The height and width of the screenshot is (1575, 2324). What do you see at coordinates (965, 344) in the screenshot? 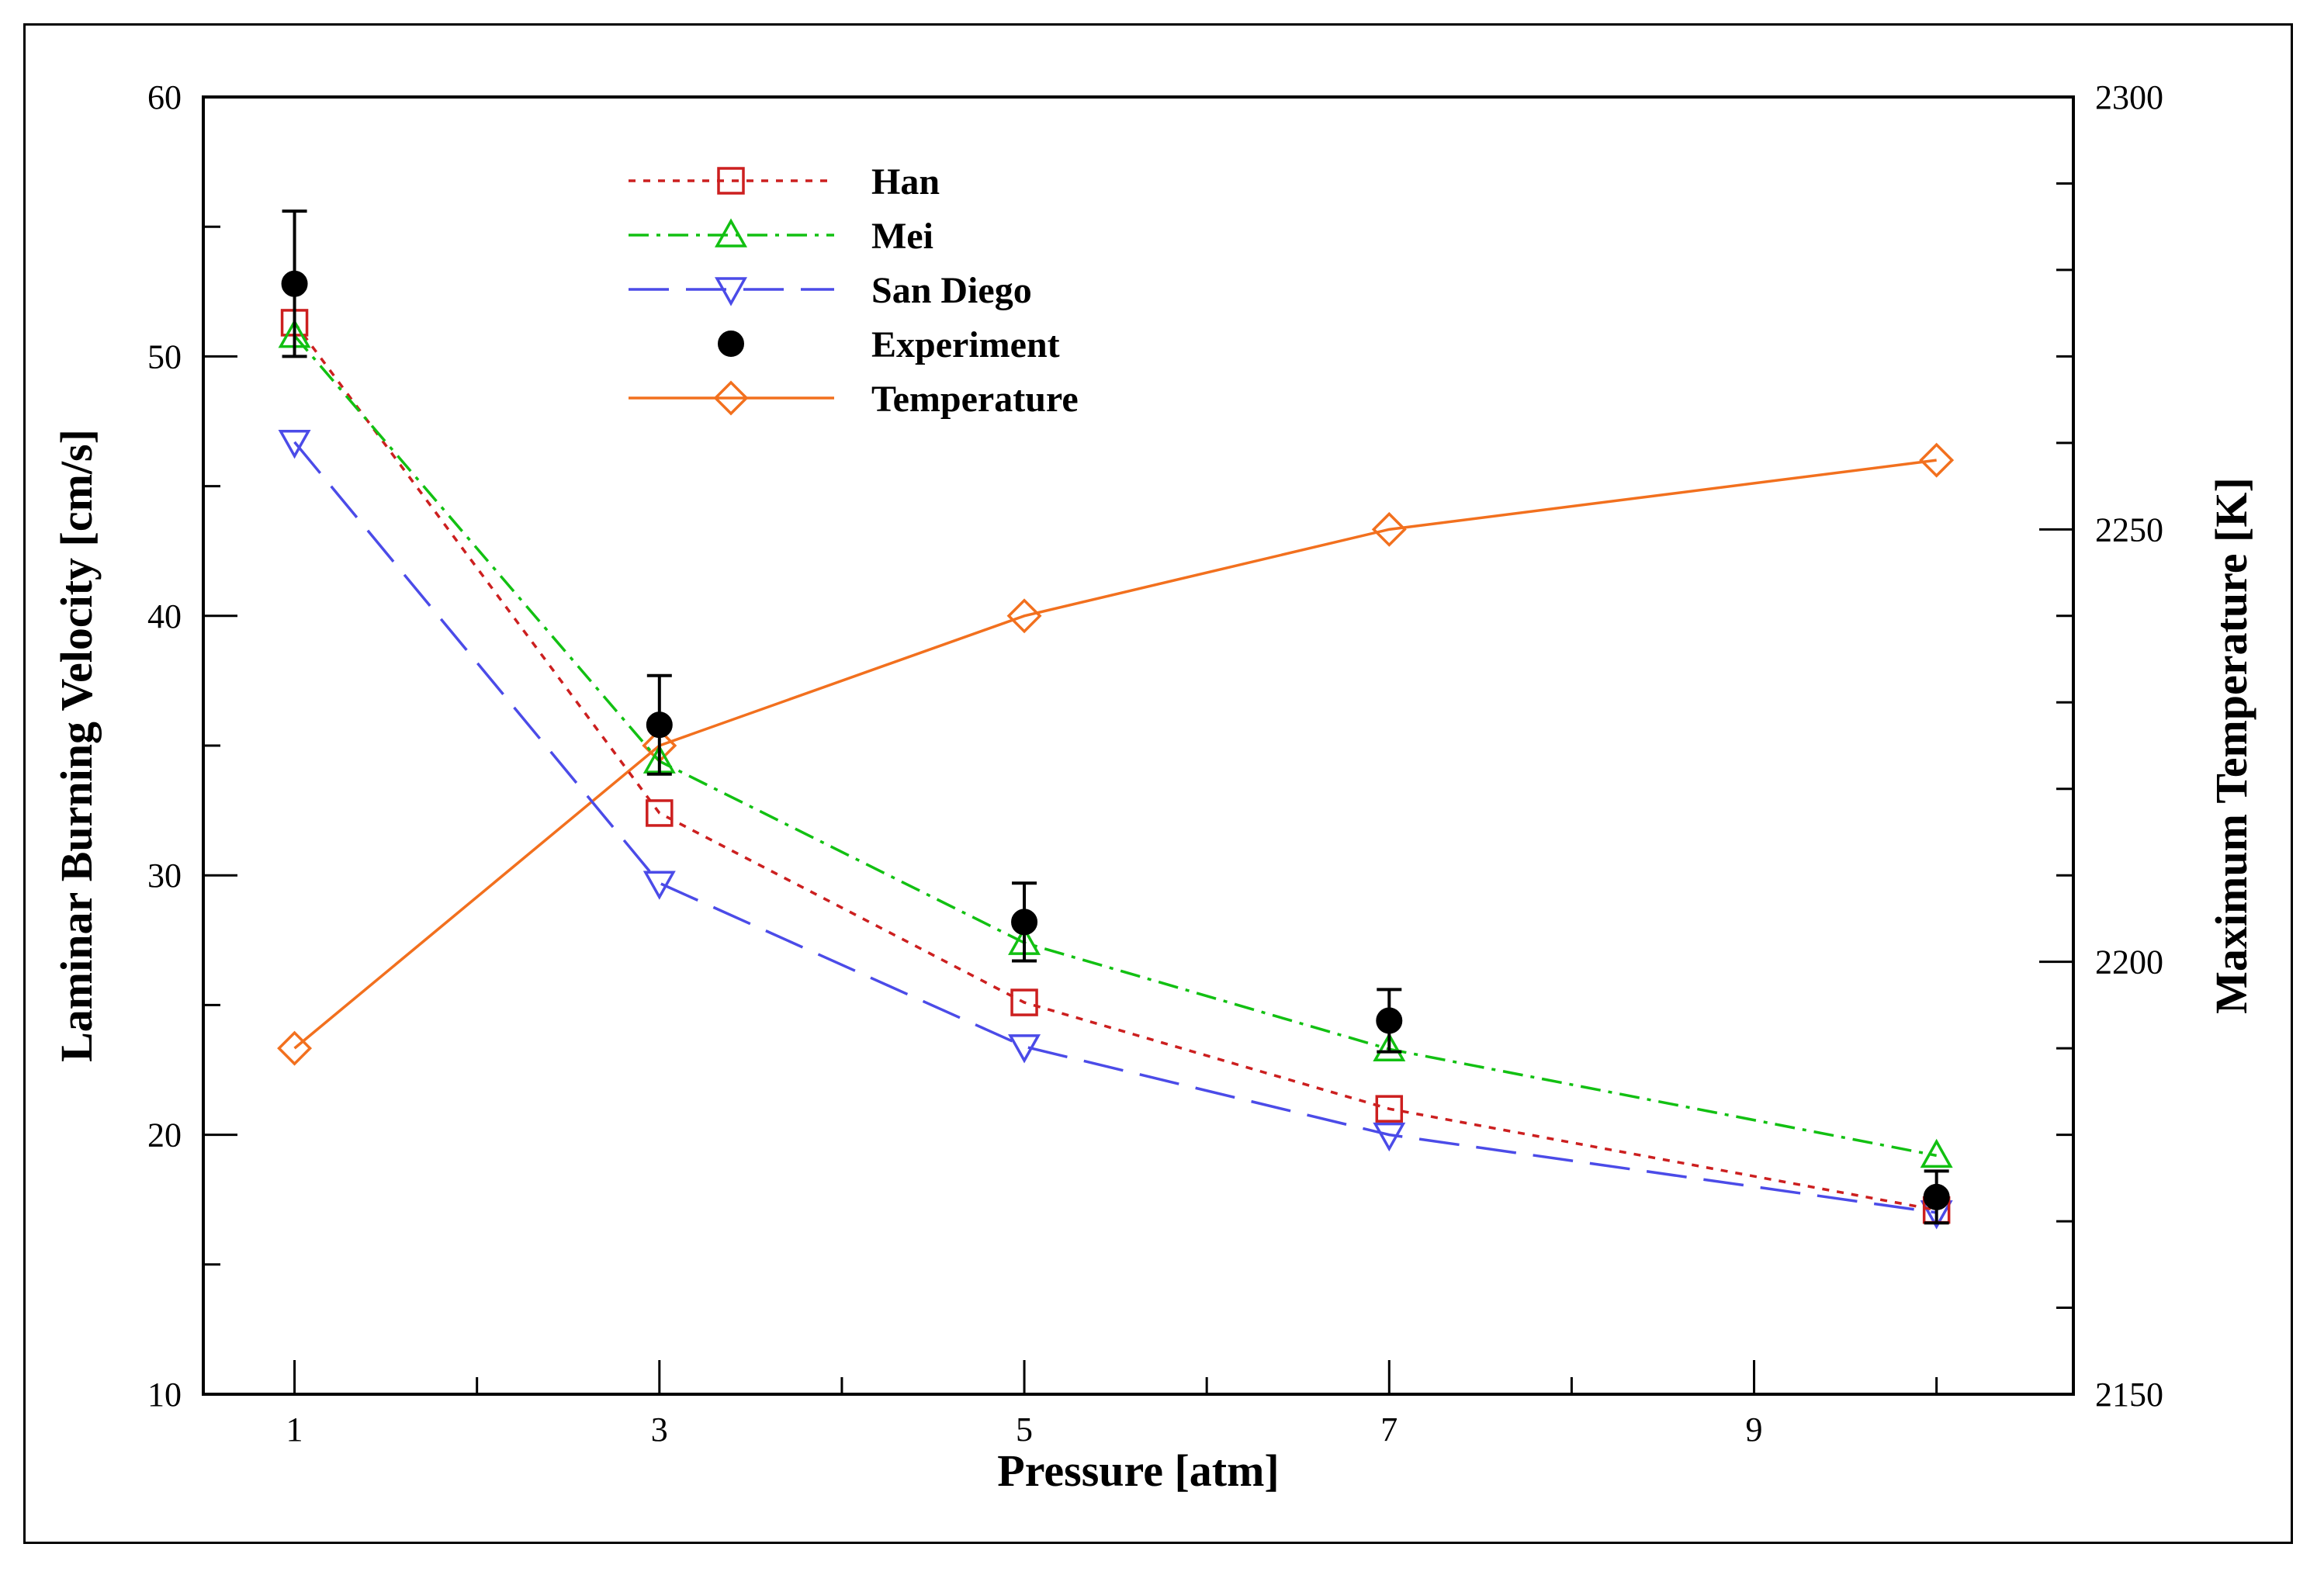
I see `legend-label: Experiment` at bounding box center [965, 344].